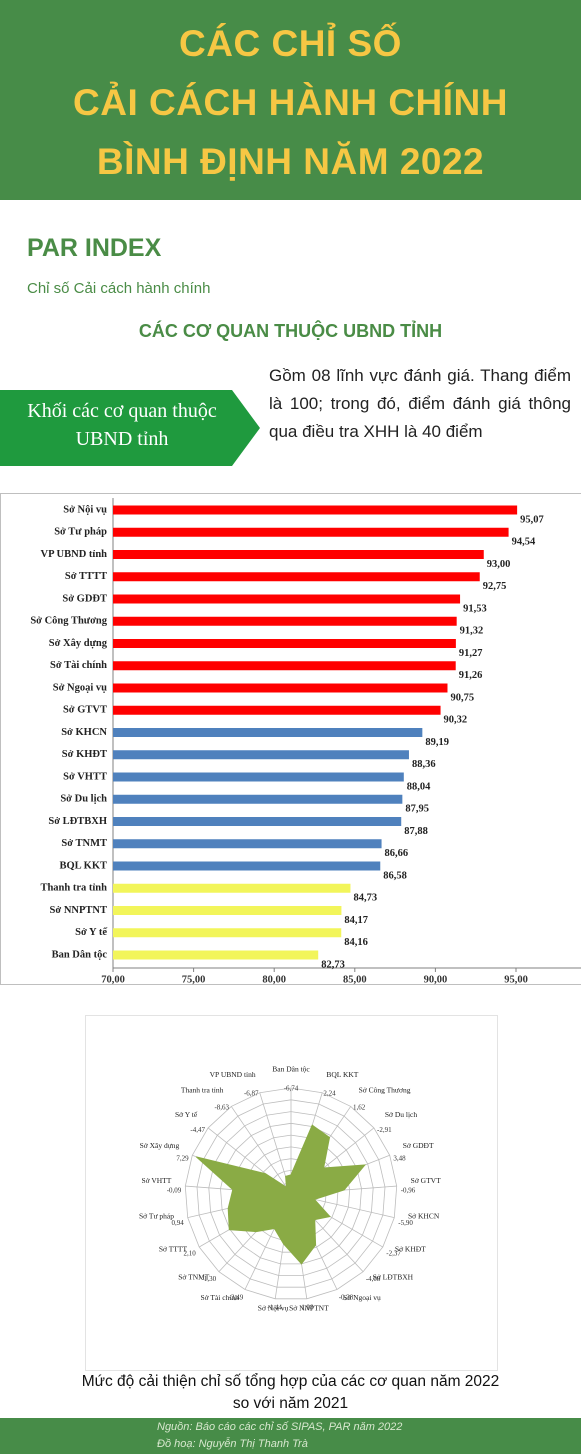  What do you see at coordinates (410, 1249) in the screenshot?
I see `axis-label: Sở KHĐT` at bounding box center [410, 1249].